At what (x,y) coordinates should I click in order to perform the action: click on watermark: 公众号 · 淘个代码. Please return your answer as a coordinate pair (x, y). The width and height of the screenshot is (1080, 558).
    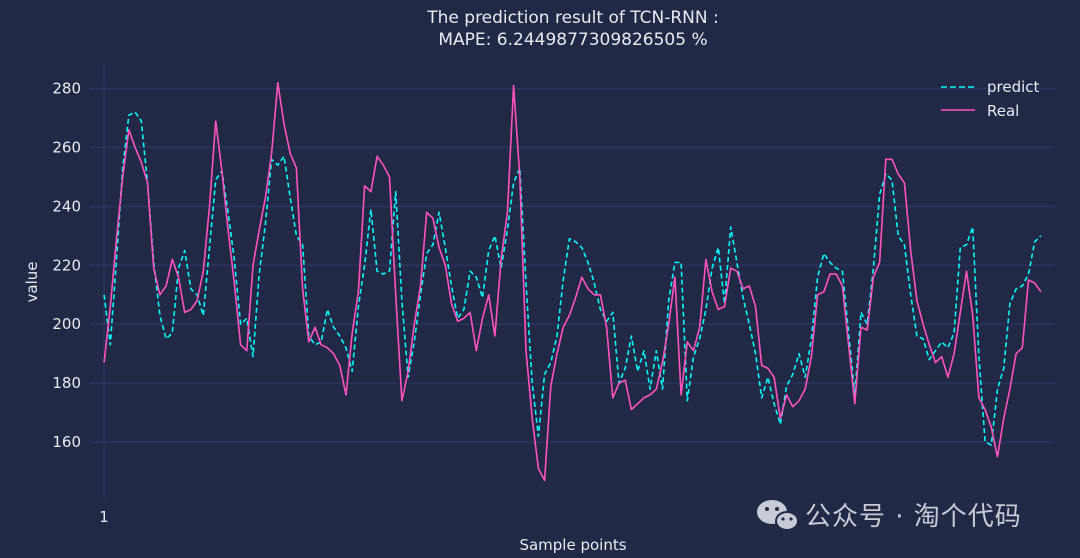
    Looking at the image, I should click on (889, 516).